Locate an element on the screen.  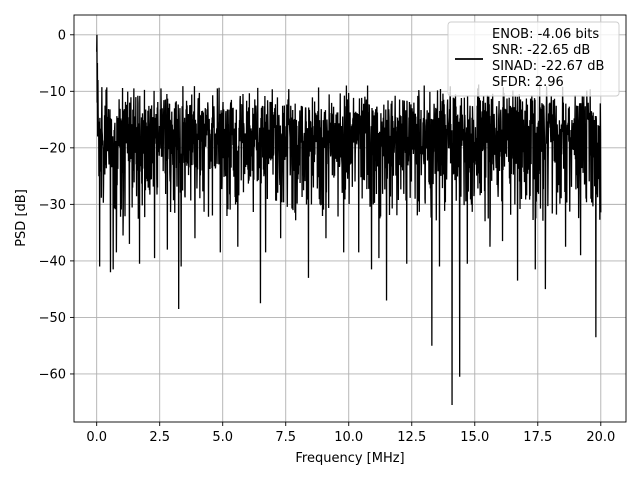
y-tick-label: −60 is located at coordinates (52, 374).